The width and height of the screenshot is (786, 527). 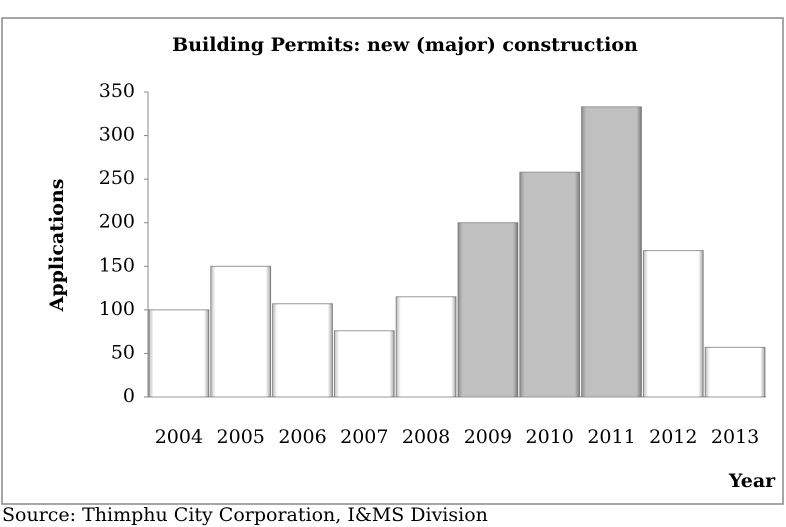 I want to click on x-tick-label: 2007, so click(x=364, y=437).